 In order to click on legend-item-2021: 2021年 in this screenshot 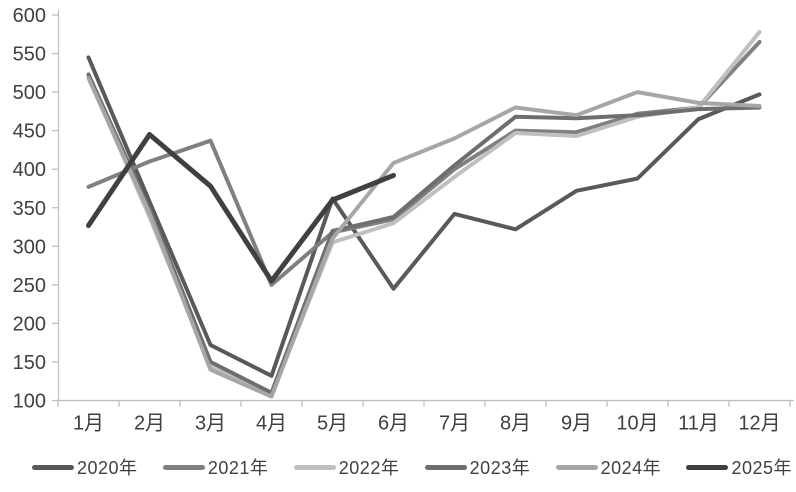, I will do `click(215, 467)`.